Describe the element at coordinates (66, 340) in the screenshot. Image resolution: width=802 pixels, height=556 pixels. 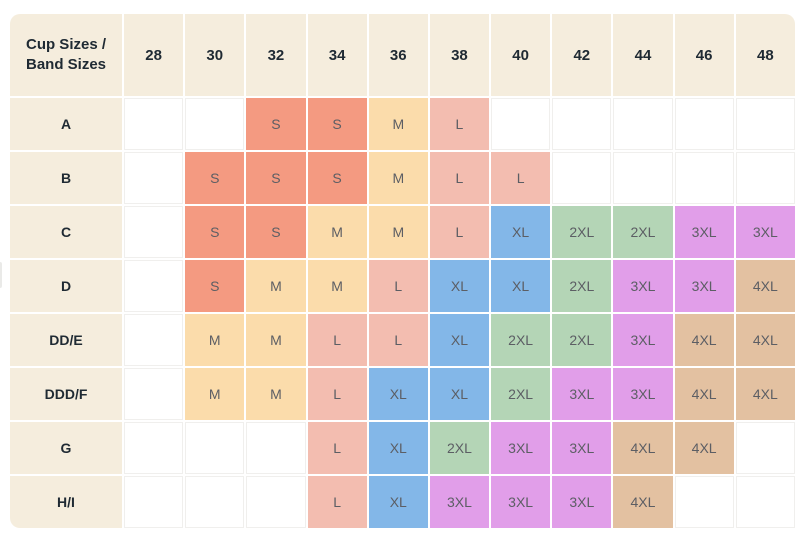
I see `cup-size-label: DD/E` at that location.